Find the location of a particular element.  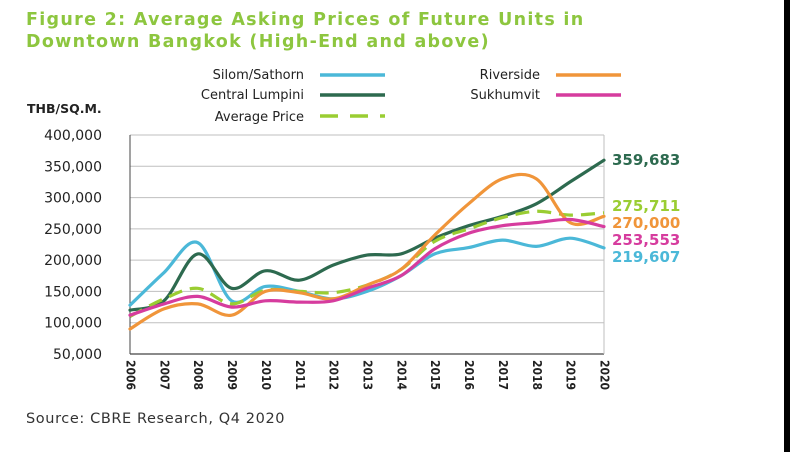

y-axis-label: THB/SQ.M. is located at coordinates (64, 108).